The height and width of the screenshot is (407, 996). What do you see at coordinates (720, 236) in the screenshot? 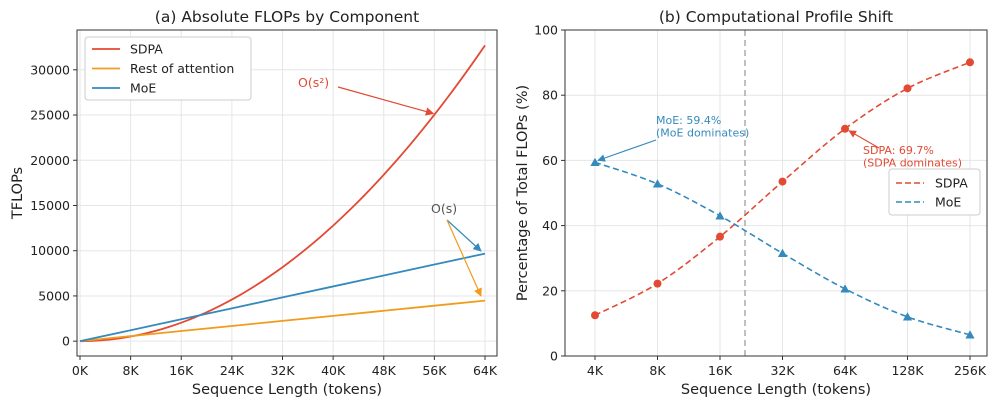
I see `point-sdpa-16k` at bounding box center [720, 236].